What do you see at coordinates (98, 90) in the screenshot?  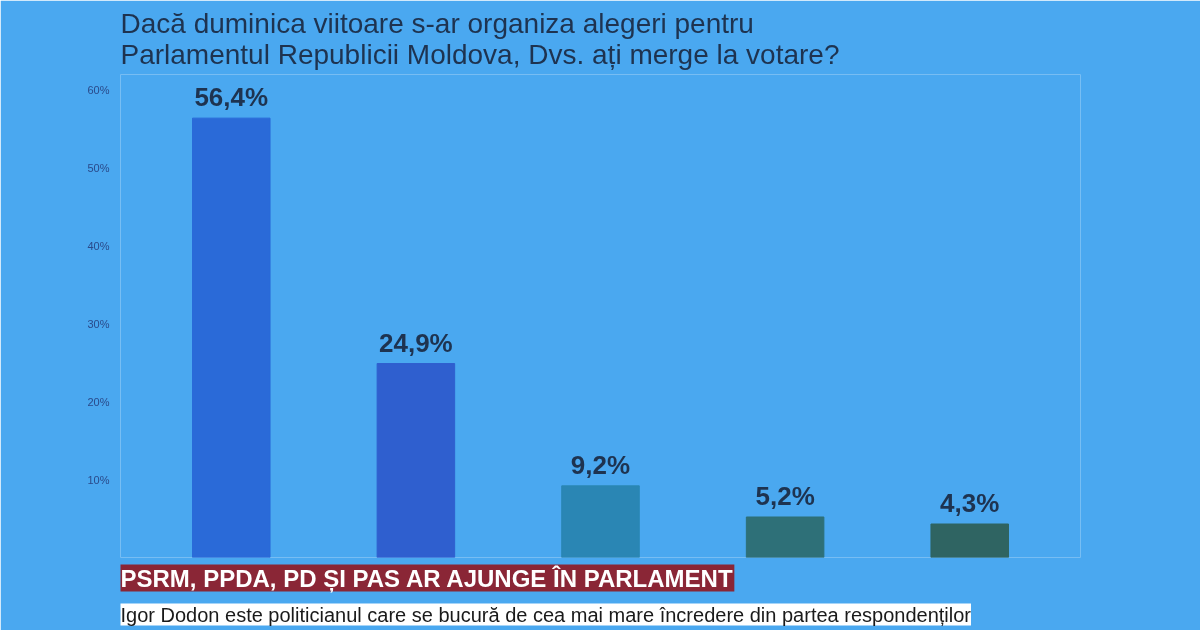 I see `y-tick-label: 60%` at bounding box center [98, 90].